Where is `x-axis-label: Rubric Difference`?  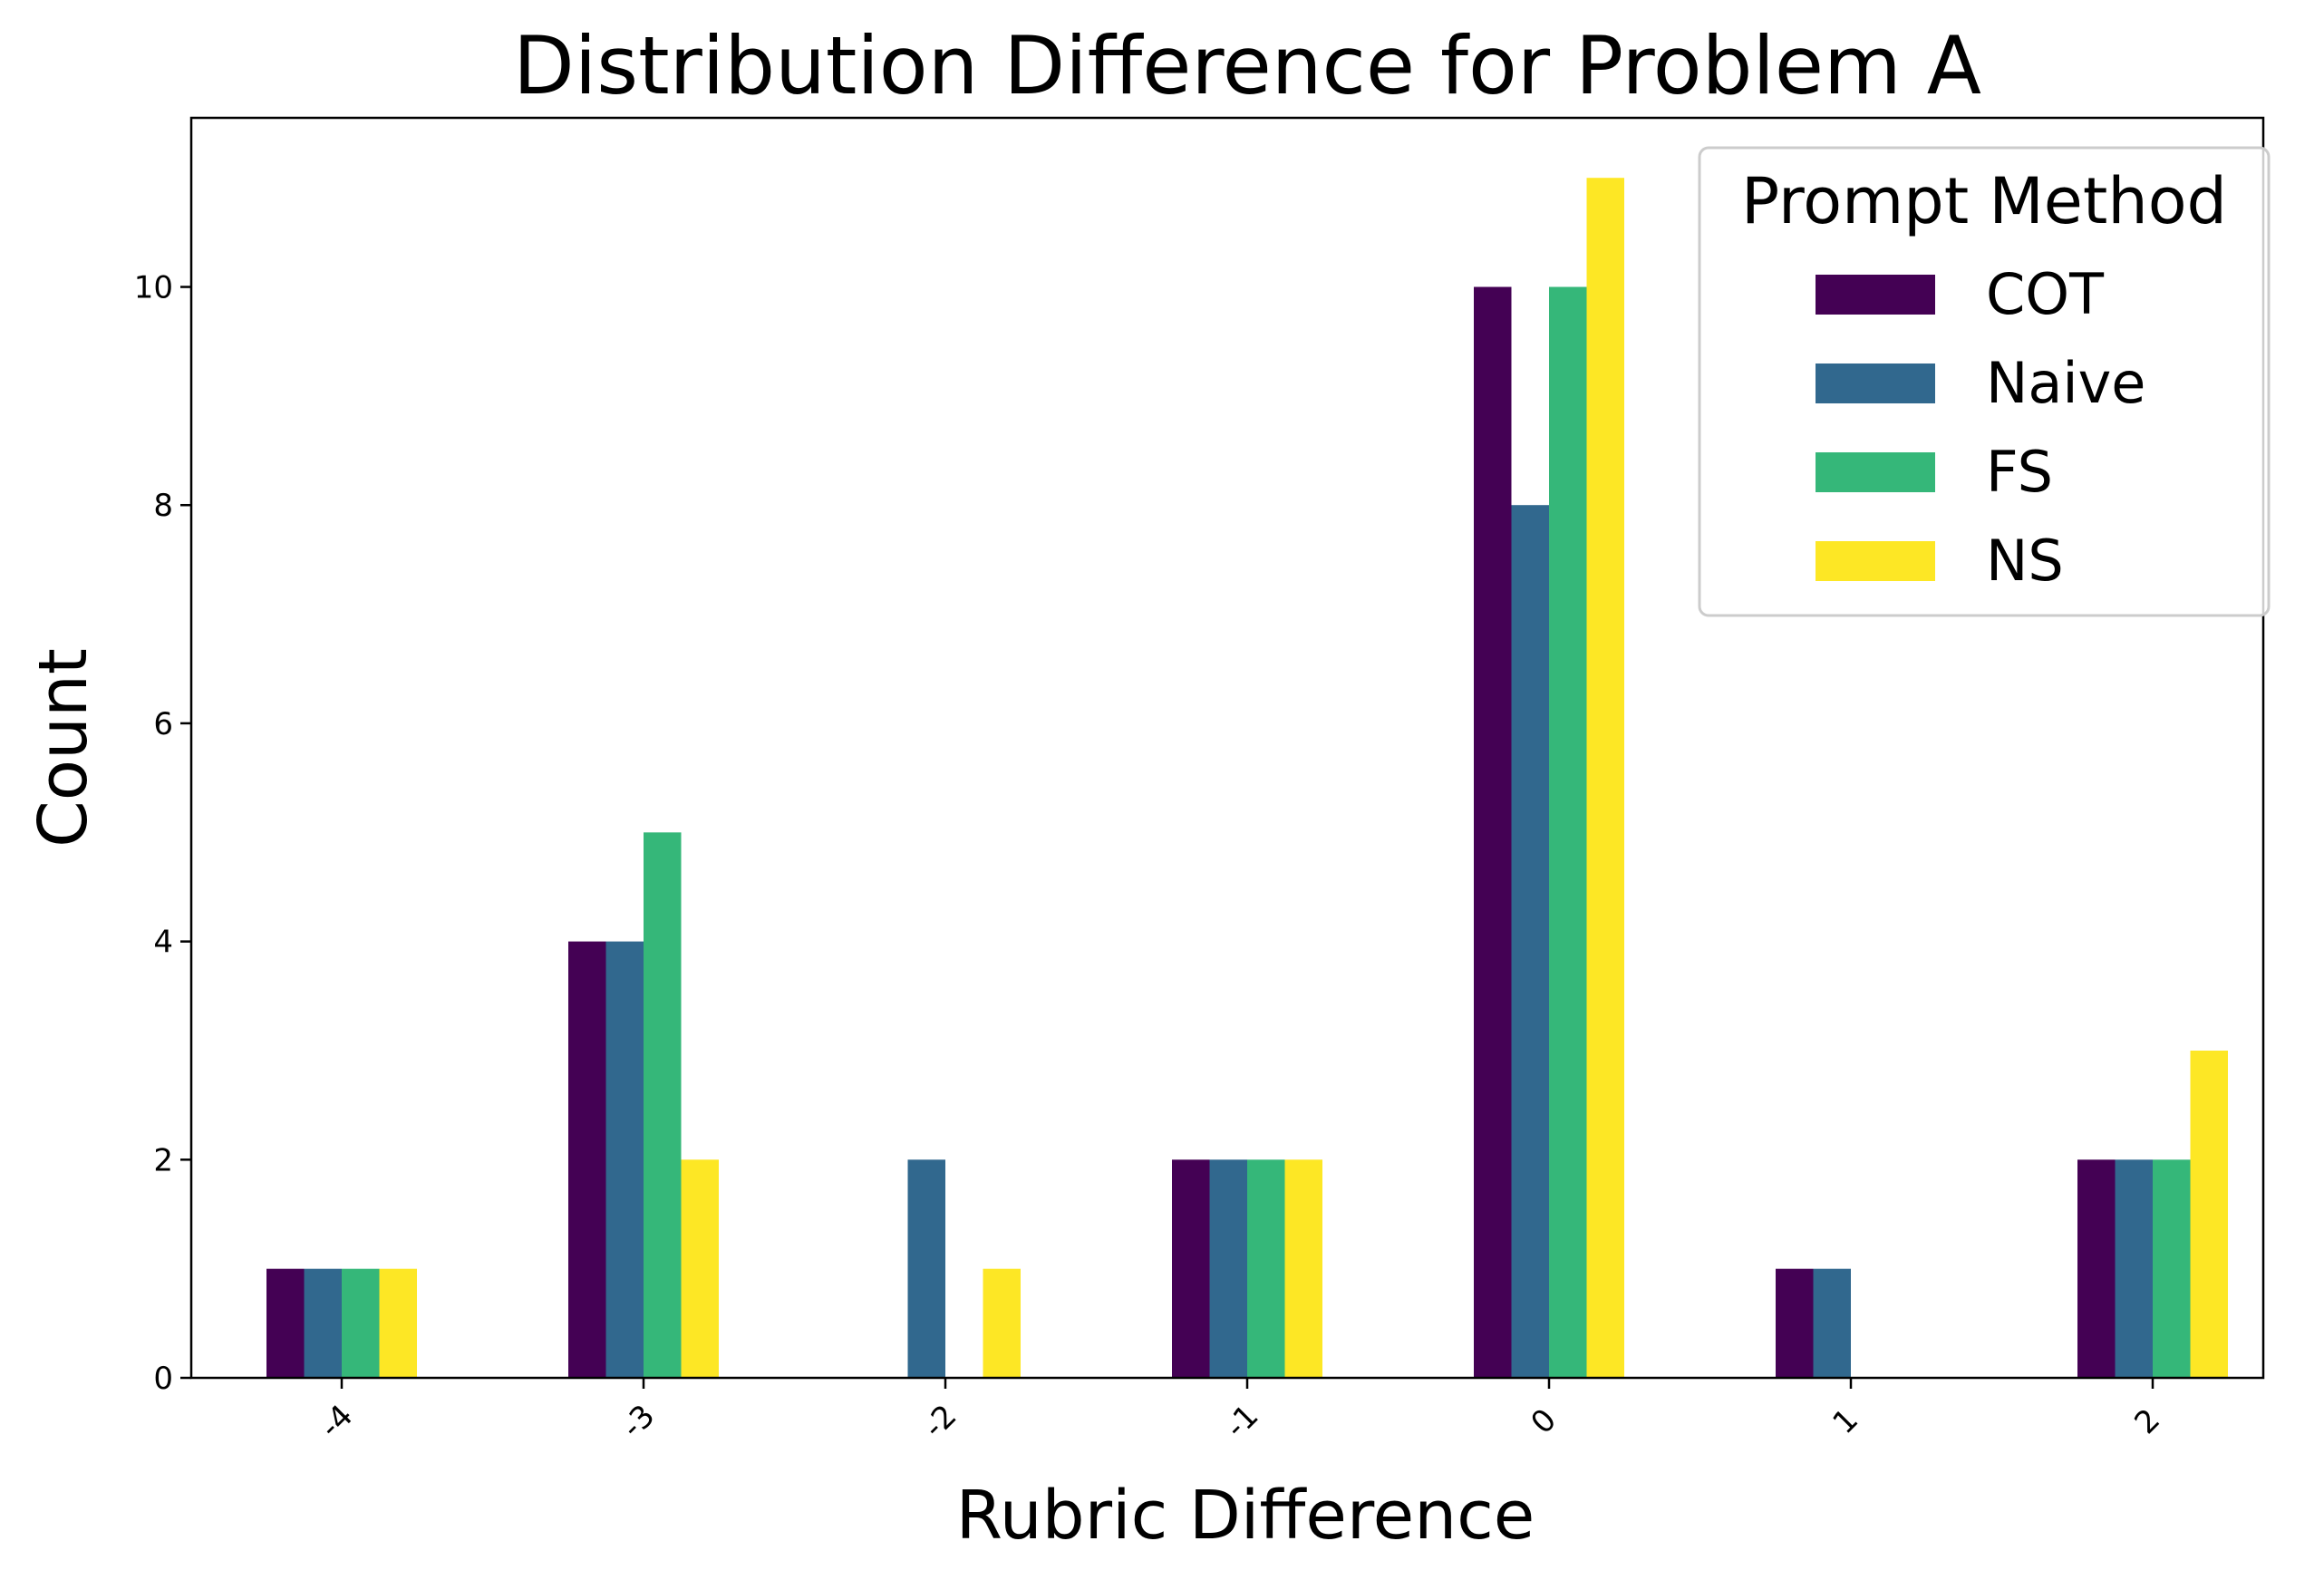 x-axis-label: Rubric Difference is located at coordinates (1245, 1516).